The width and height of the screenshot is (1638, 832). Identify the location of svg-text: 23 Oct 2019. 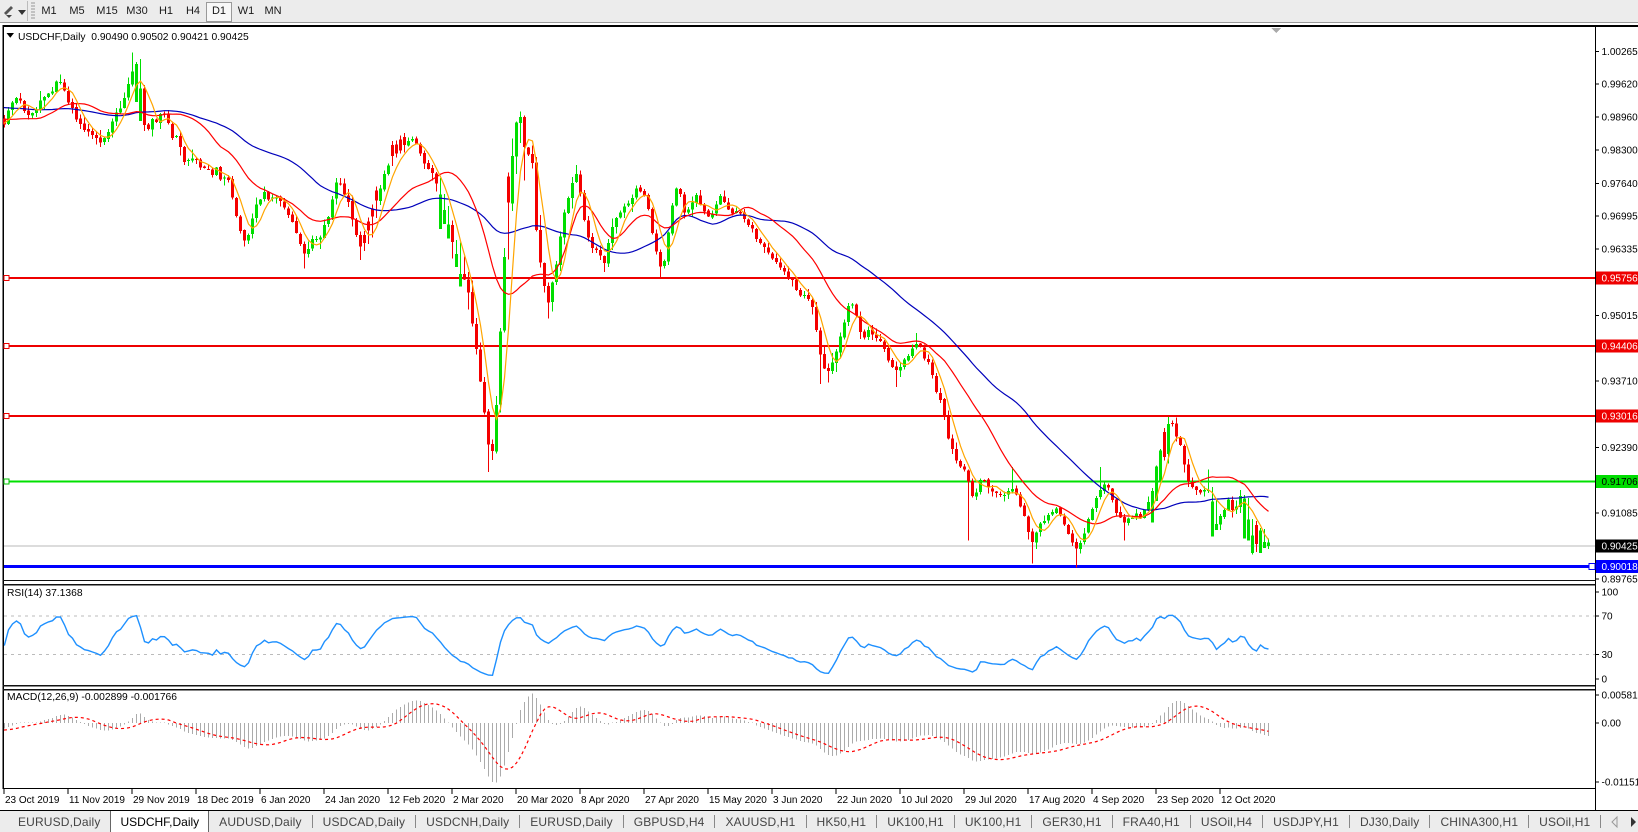
(32, 800).